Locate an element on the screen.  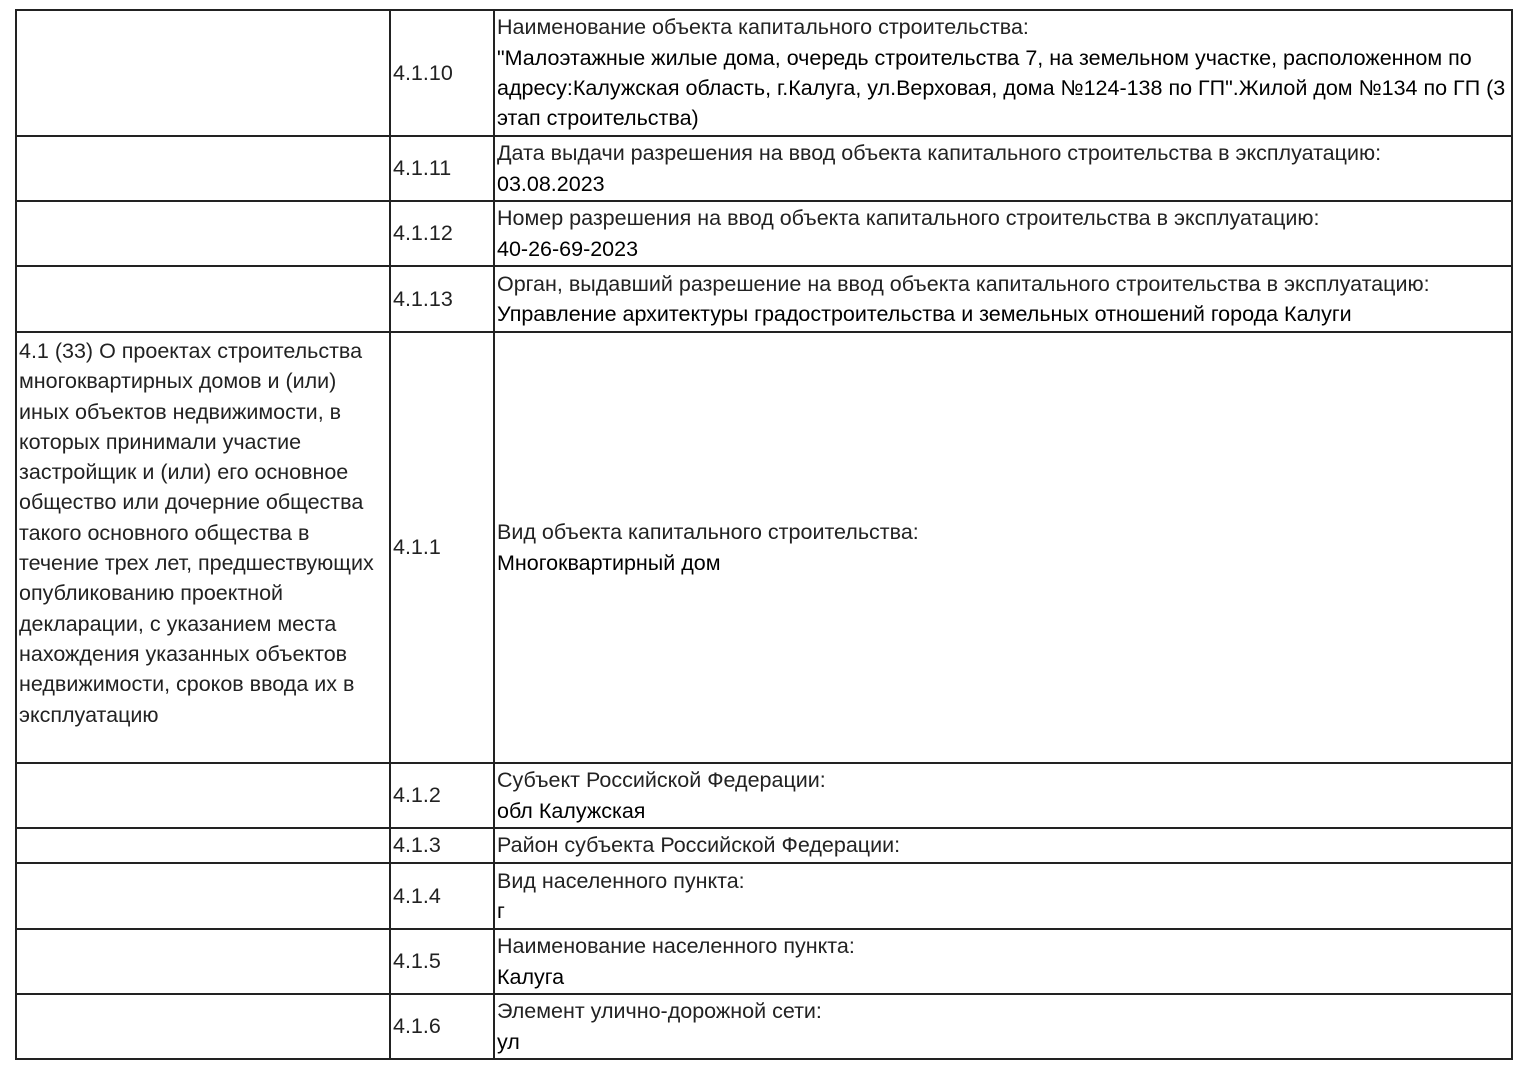
content-cell: Вид населенного пункта: г is located at coordinates (1003, 896).